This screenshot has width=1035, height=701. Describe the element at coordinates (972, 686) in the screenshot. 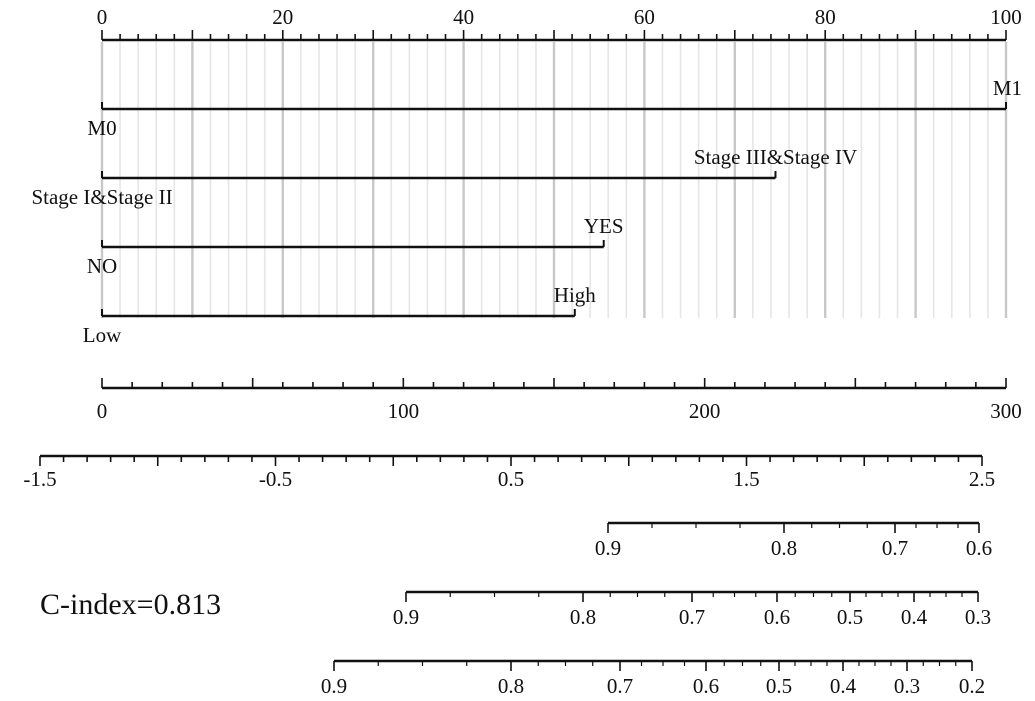

I see `prob-3-tick-label: 0.2` at that location.